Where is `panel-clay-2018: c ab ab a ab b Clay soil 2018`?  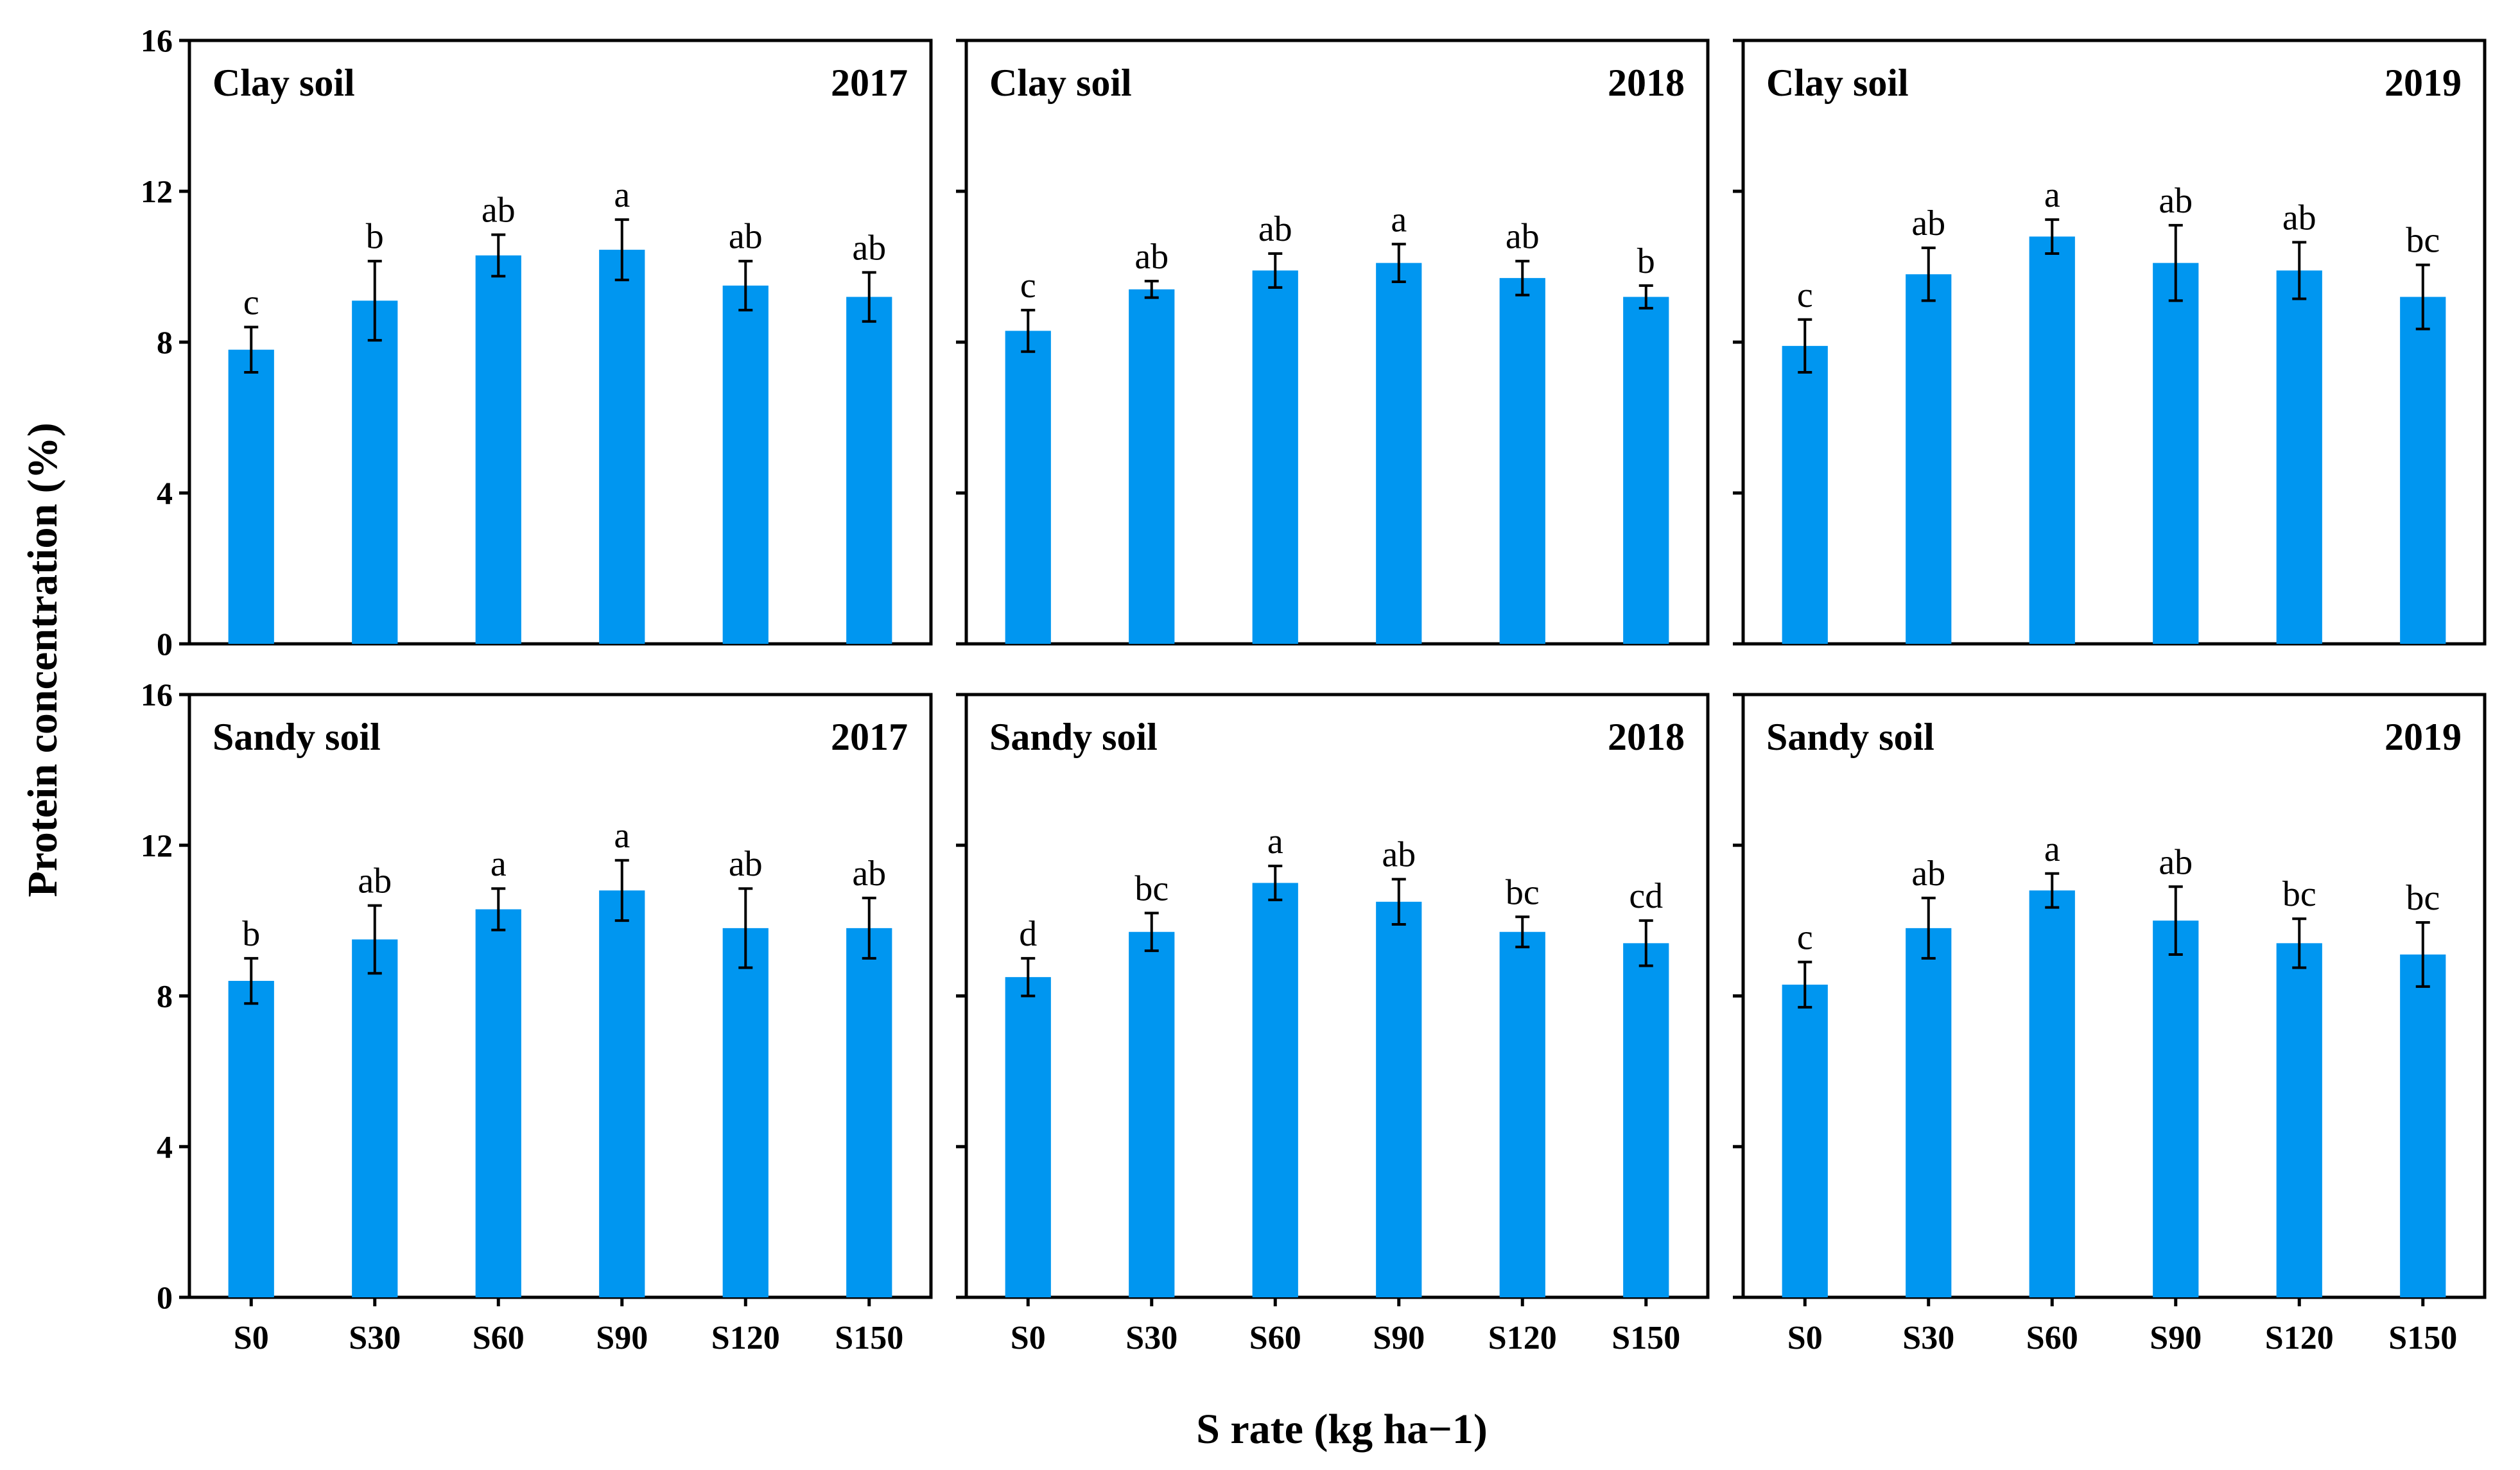 panel-clay-2018: c ab ab a ab b Clay soil 2018 is located at coordinates (1333, 342).